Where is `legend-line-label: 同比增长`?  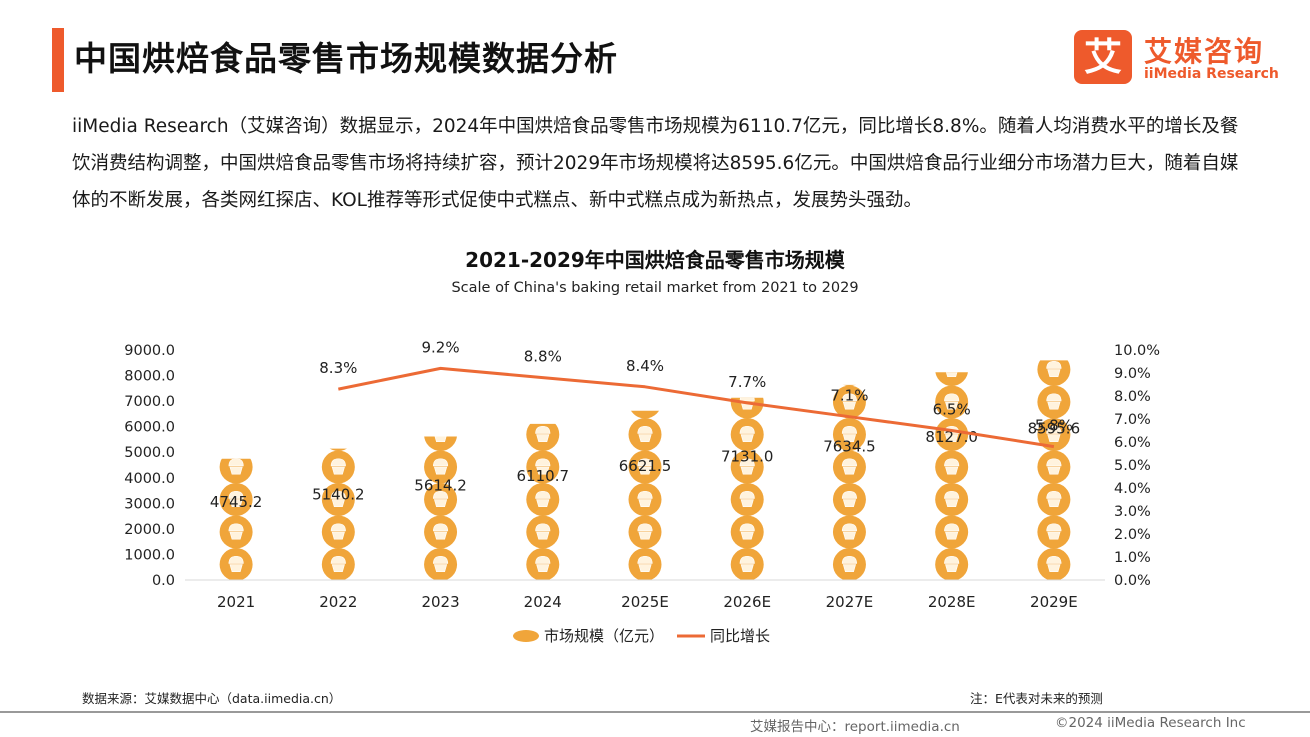 legend-line-label: 同比增长 is located at coordinates (740, 636).